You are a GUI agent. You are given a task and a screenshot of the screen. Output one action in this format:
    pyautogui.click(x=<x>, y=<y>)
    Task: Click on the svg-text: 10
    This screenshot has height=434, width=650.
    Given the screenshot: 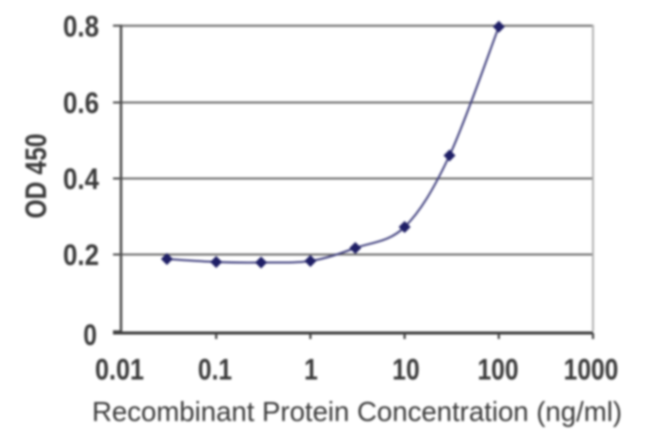 What is the action you would take?
    pyautogui.click(x=405, y=370)
    